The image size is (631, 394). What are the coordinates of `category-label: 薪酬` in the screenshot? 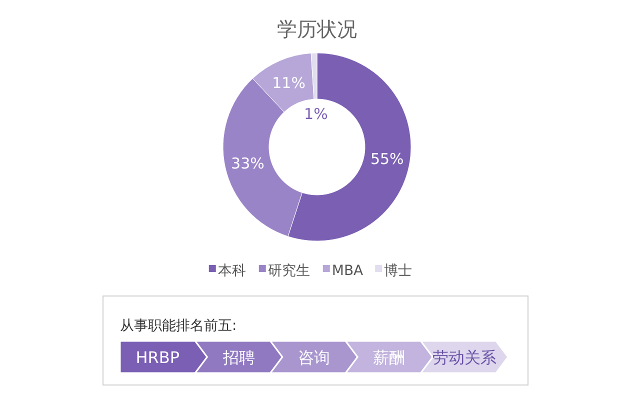 It's located at (389, 357).